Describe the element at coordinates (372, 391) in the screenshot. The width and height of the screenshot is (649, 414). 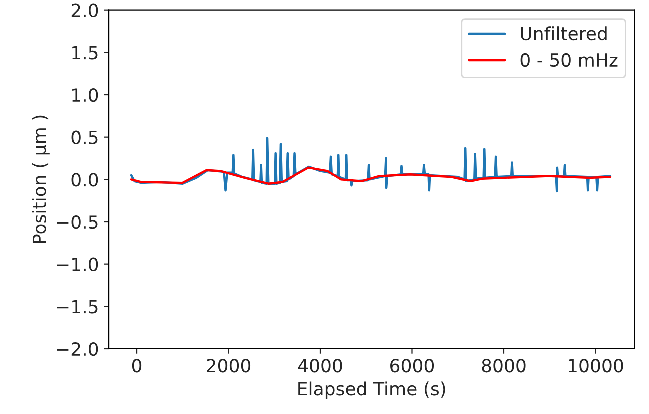
I see `x-axis-title: Elapsed Time (s)` at that location.